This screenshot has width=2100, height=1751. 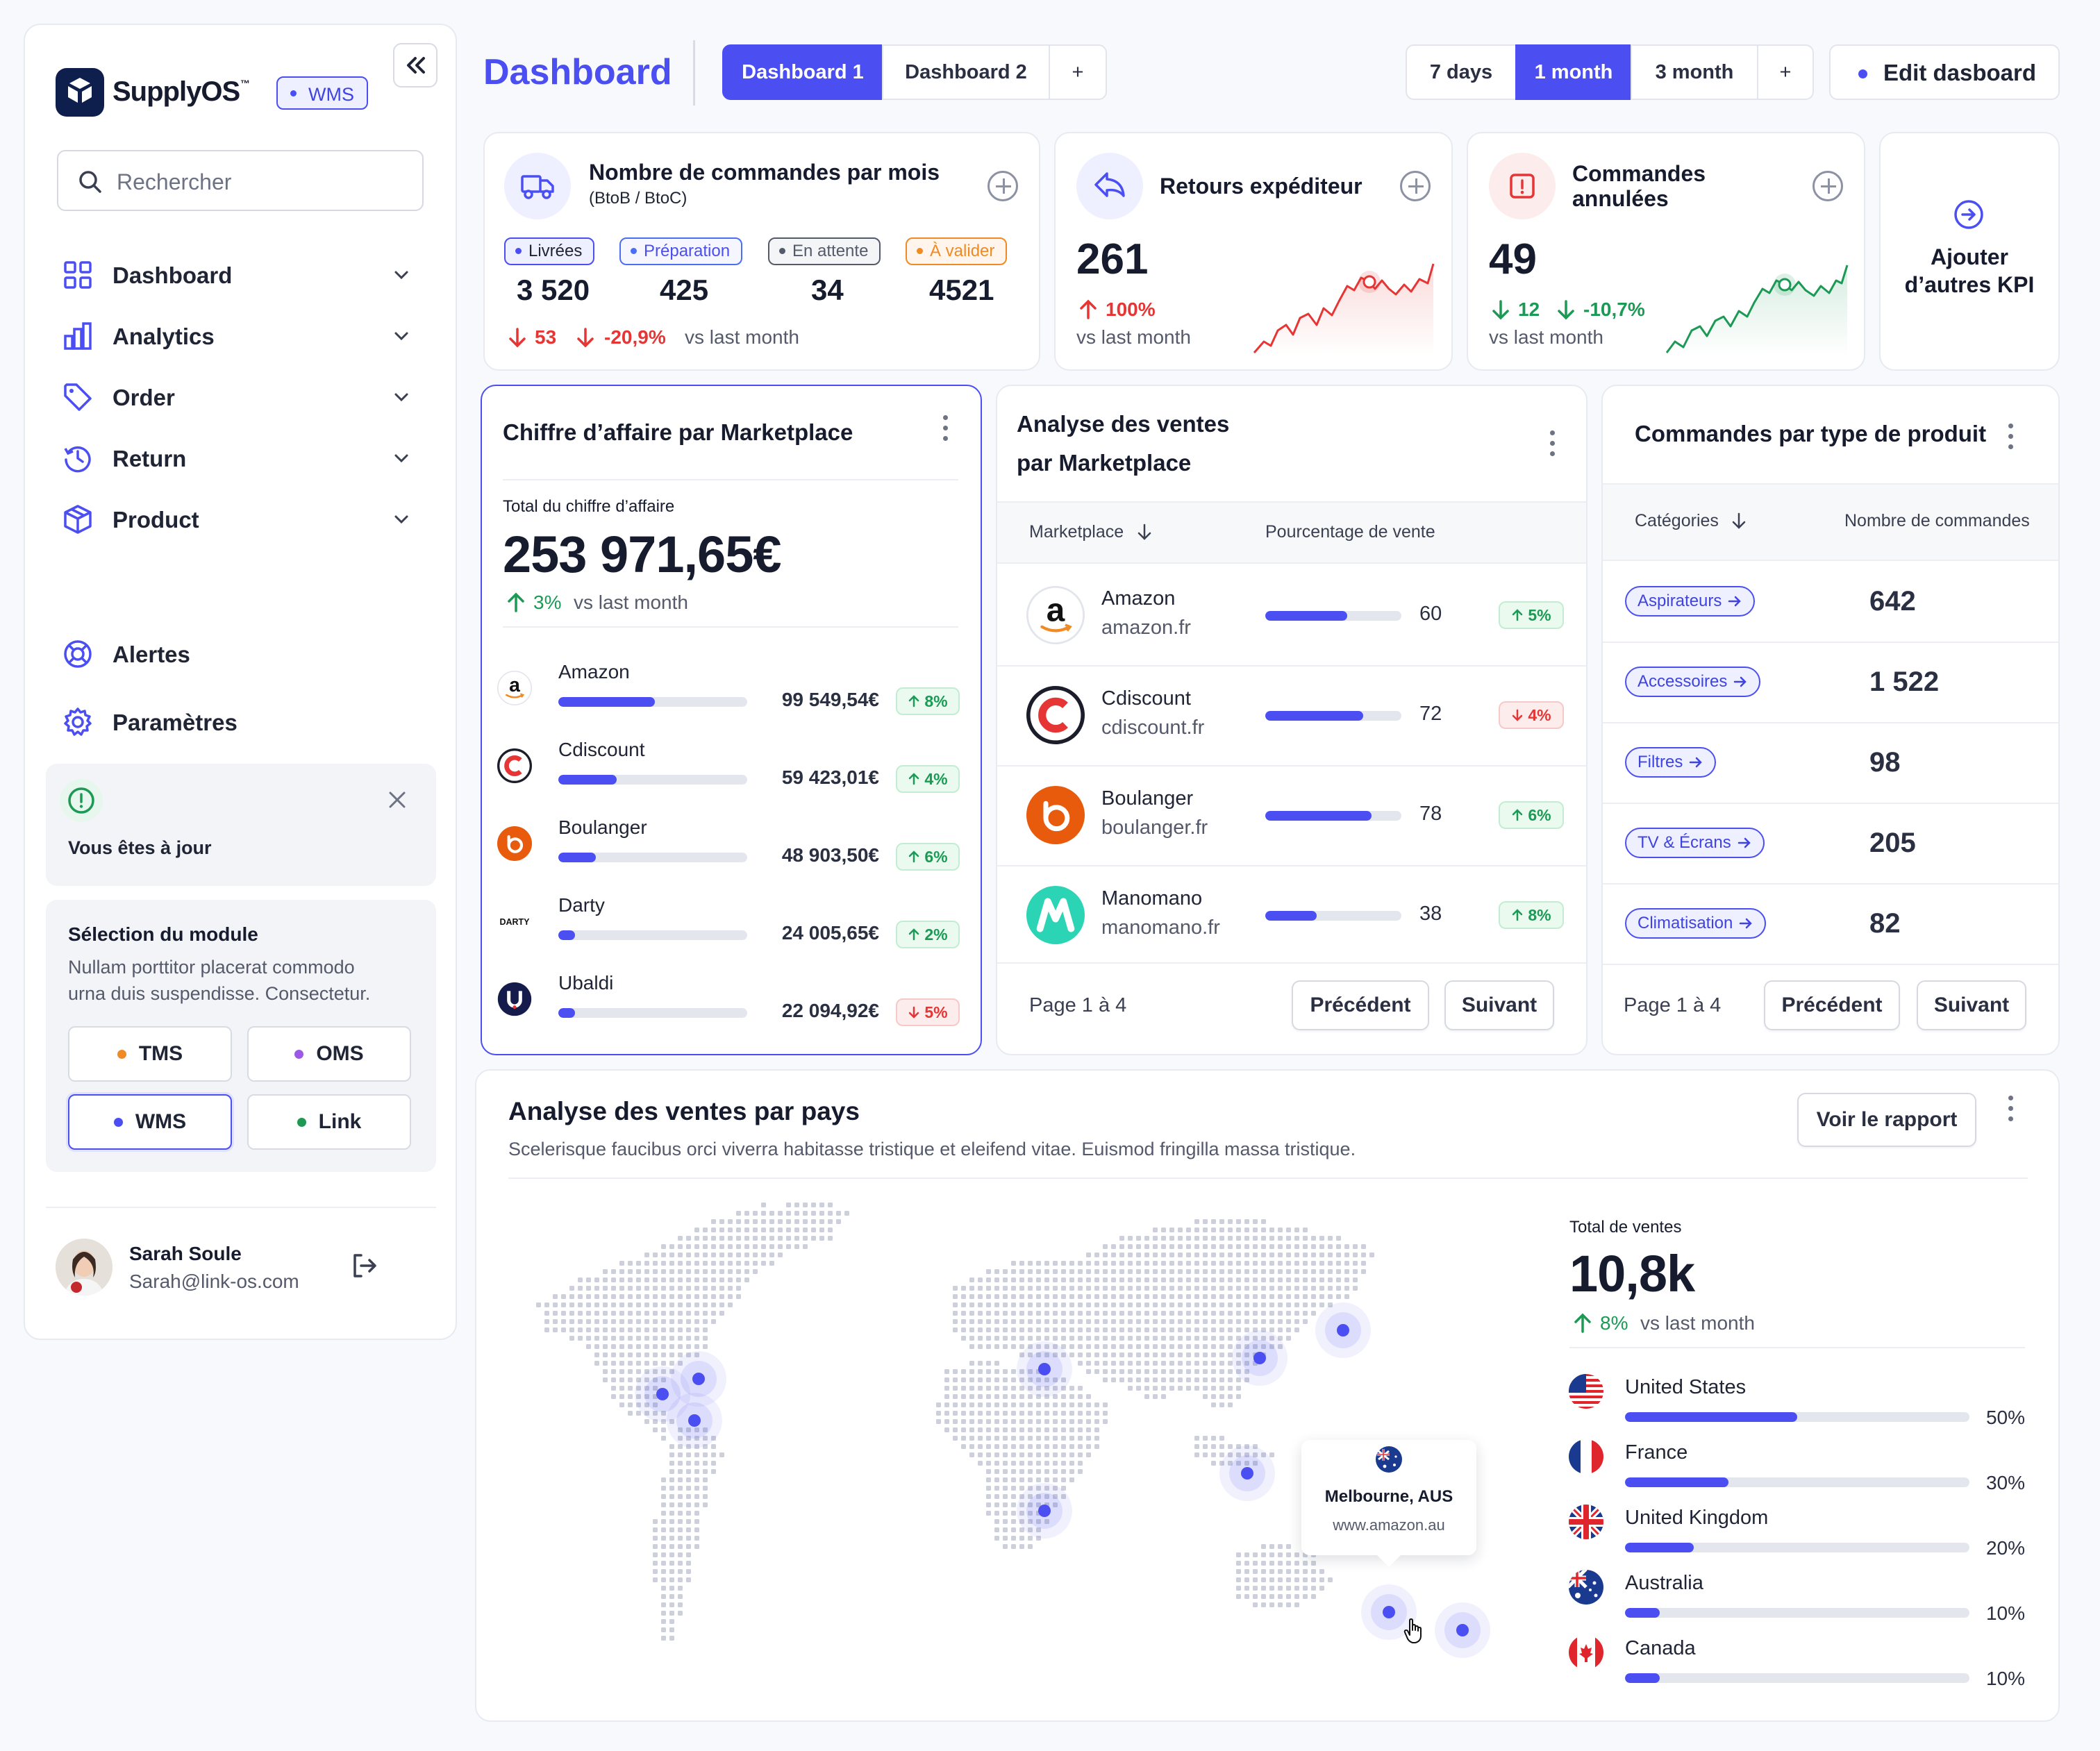 What do you see at coordinates (957, 251) in the screenshot?
I see `status-pill-to-validate: À valider` at bounding box center [957, 251].